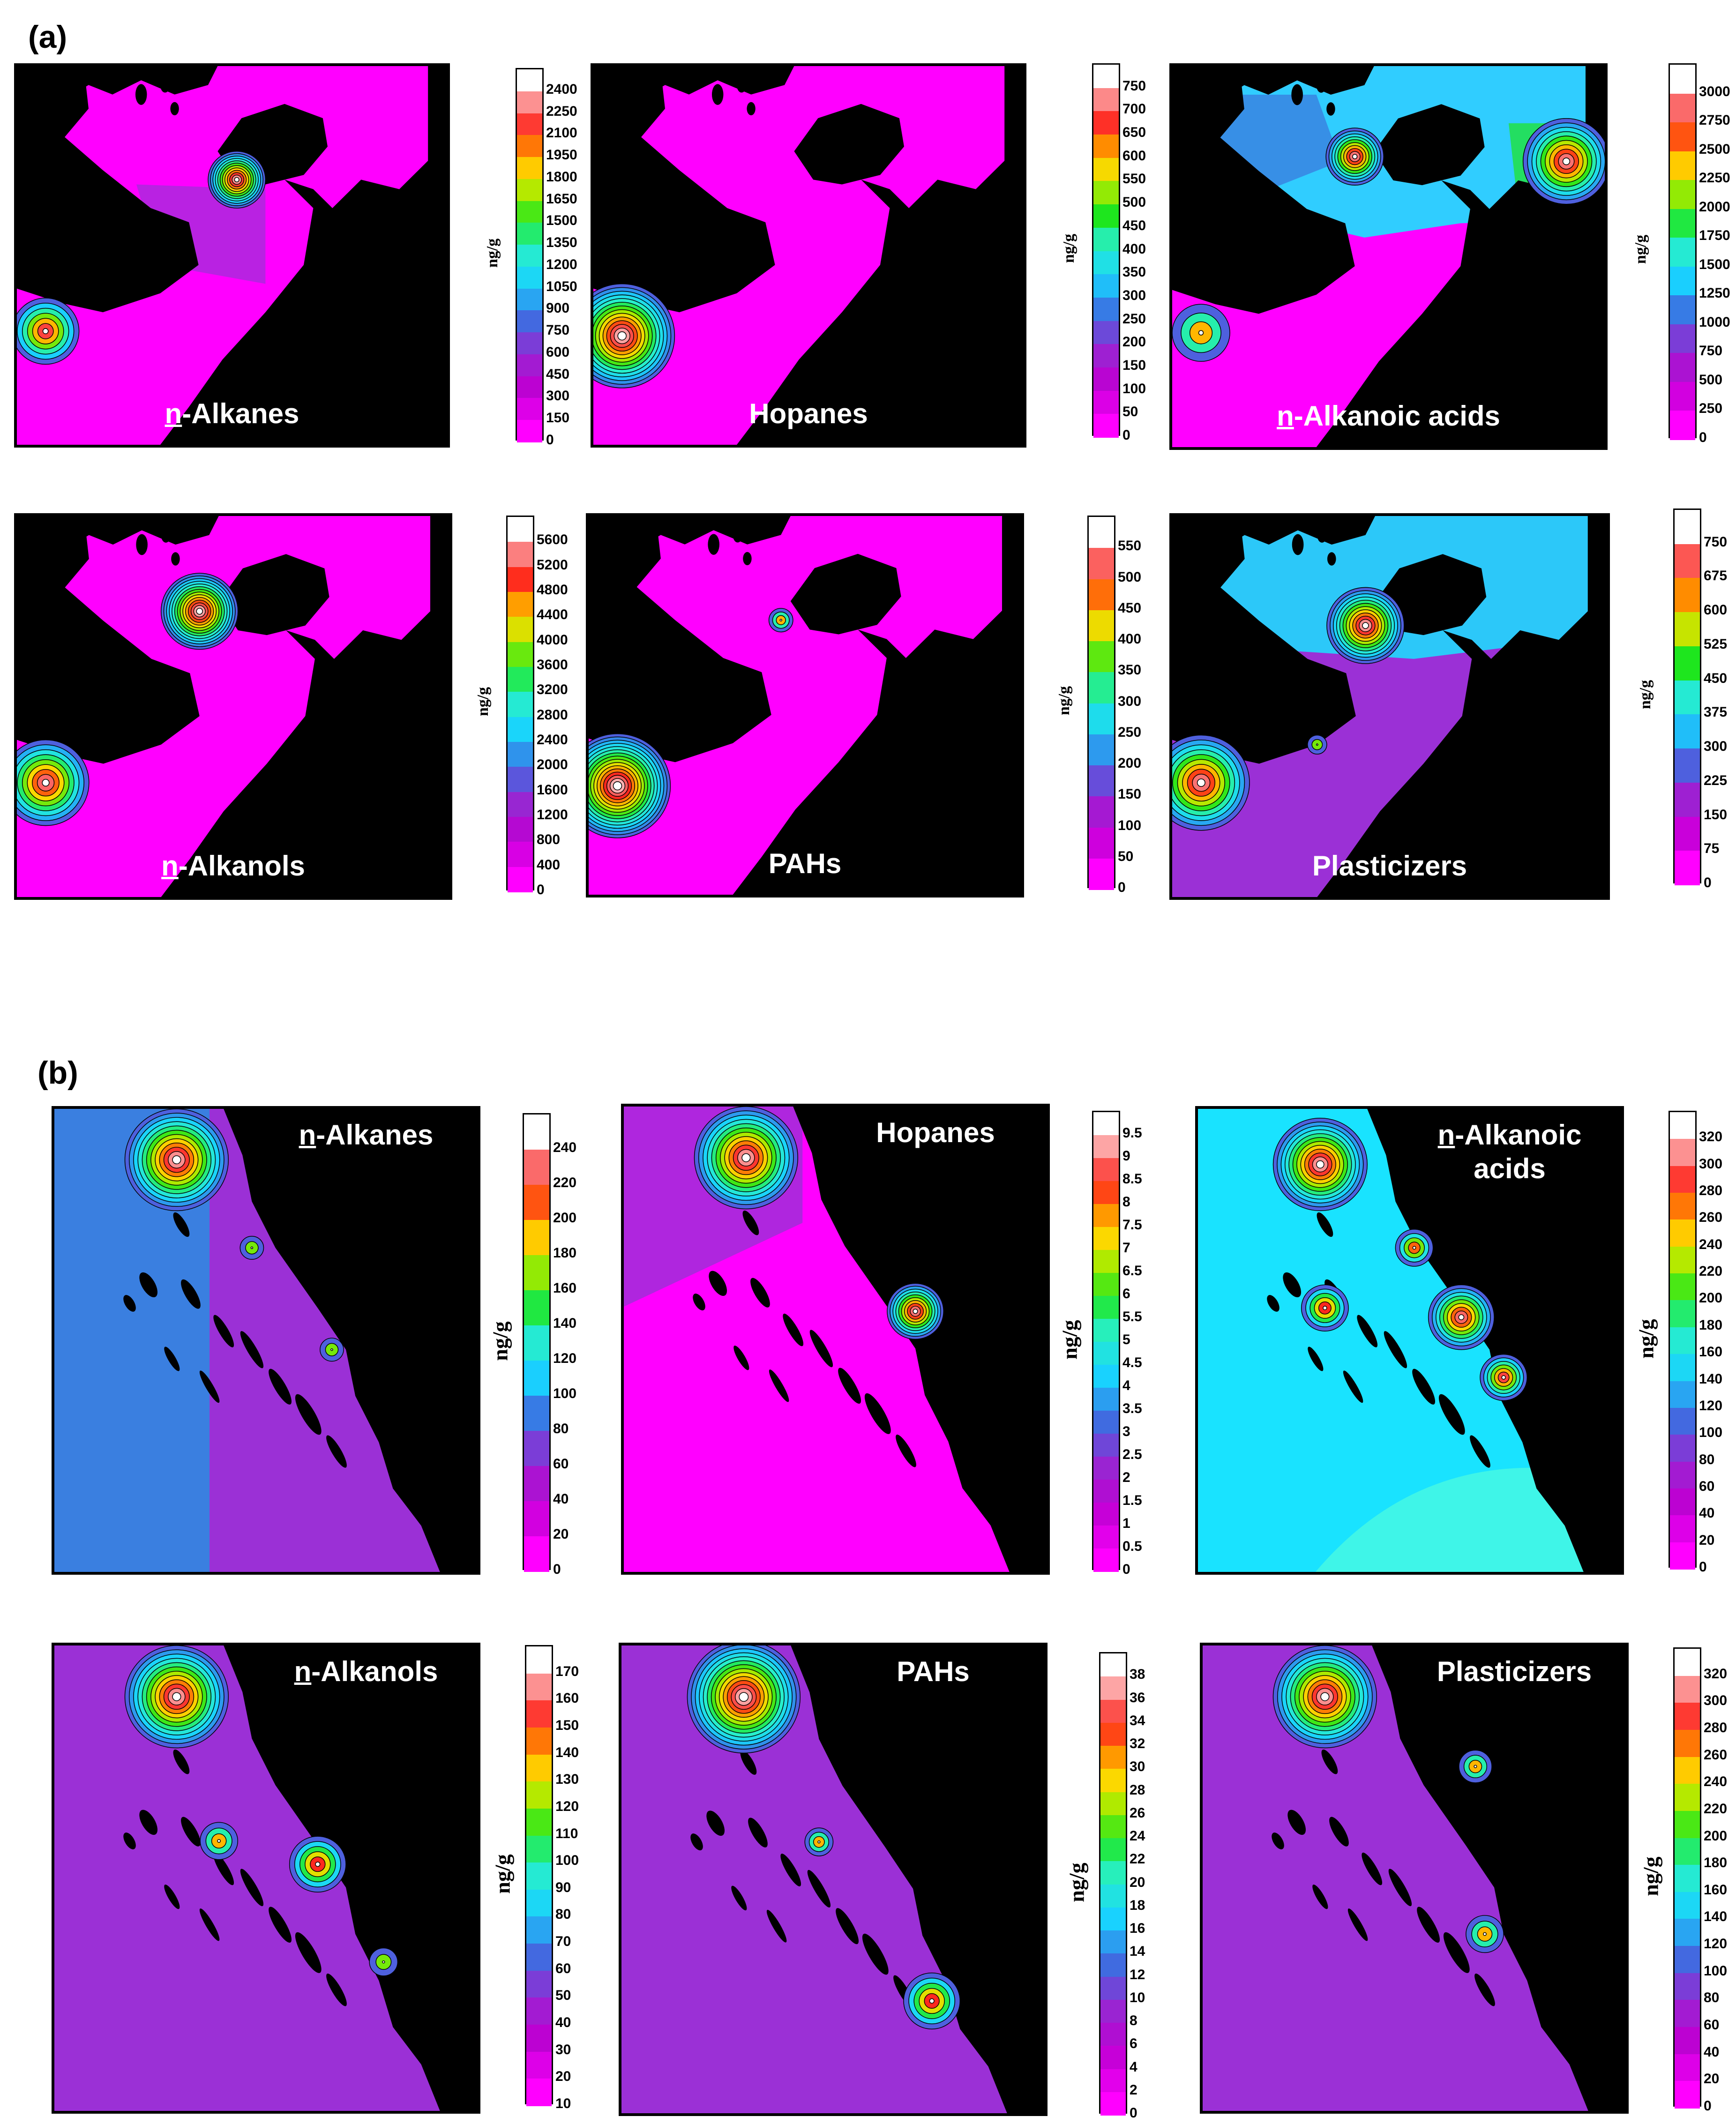  What do you see at coordinates (549, 840) in the screenshot?
I see `colorbar-tick-label: 800` at bounding box center [549, 840].